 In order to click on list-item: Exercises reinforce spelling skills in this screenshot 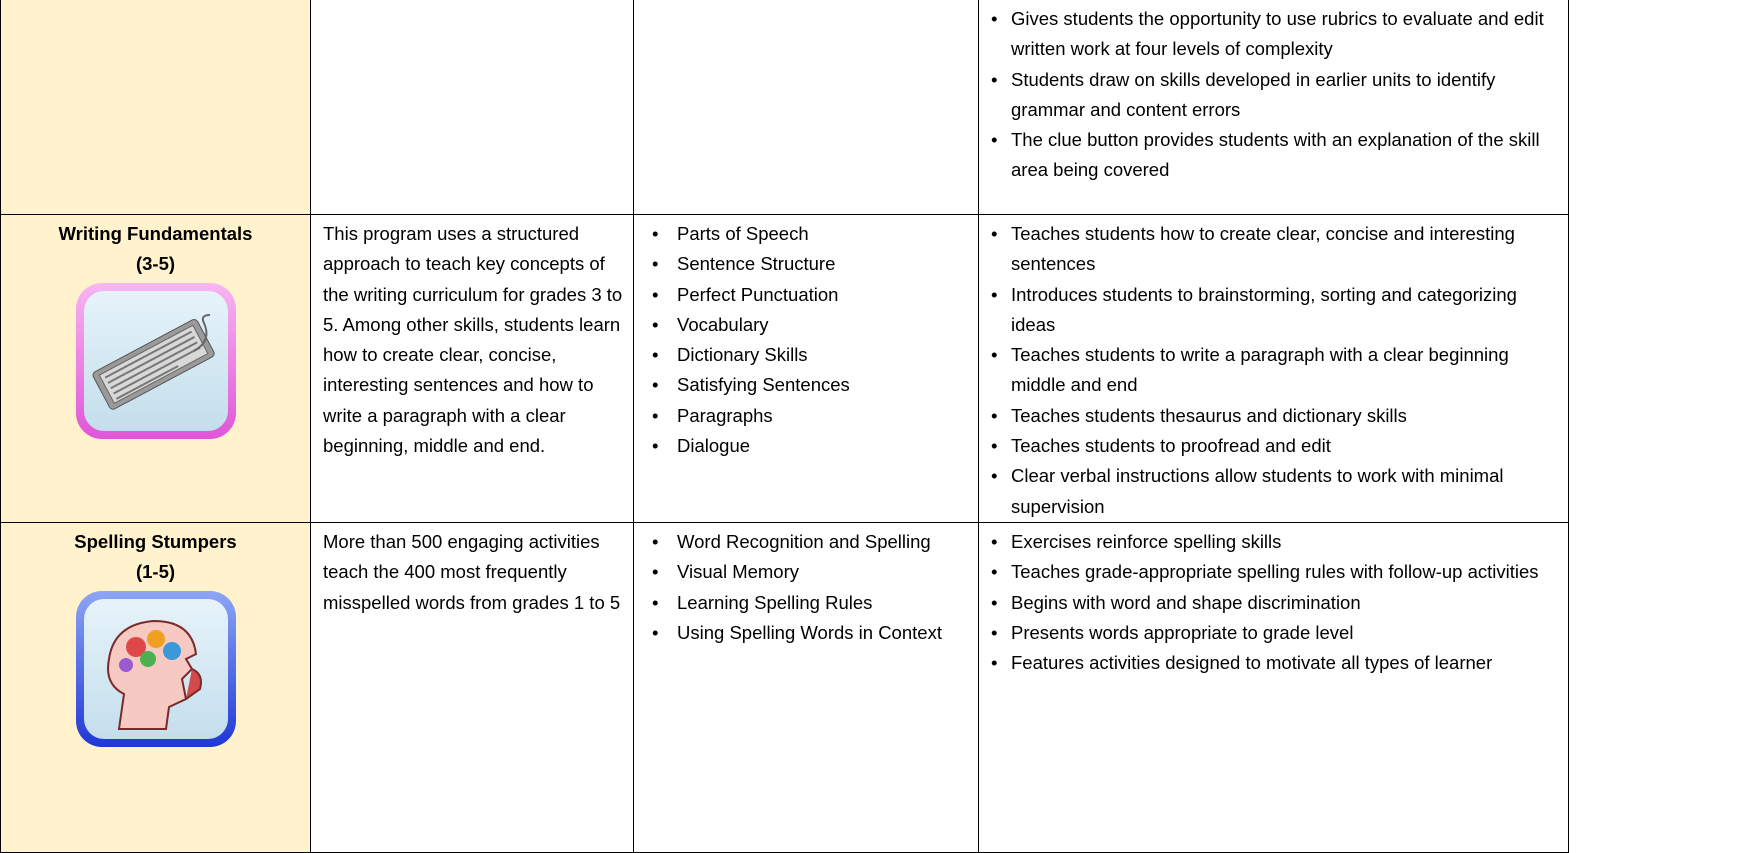, I will do `click(1273, 542)`.